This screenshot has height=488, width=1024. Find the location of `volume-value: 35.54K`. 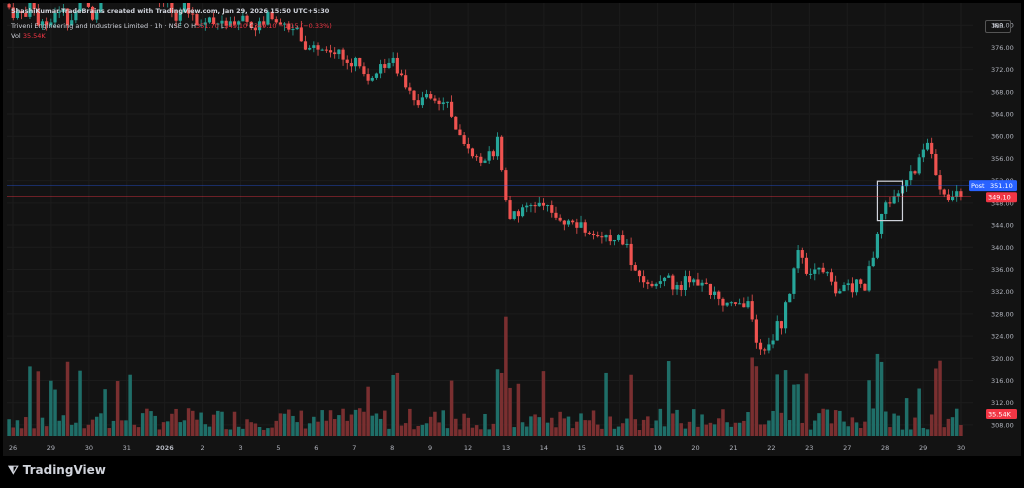

volume-value: 35.54K is located at coordinates (1000, 415).